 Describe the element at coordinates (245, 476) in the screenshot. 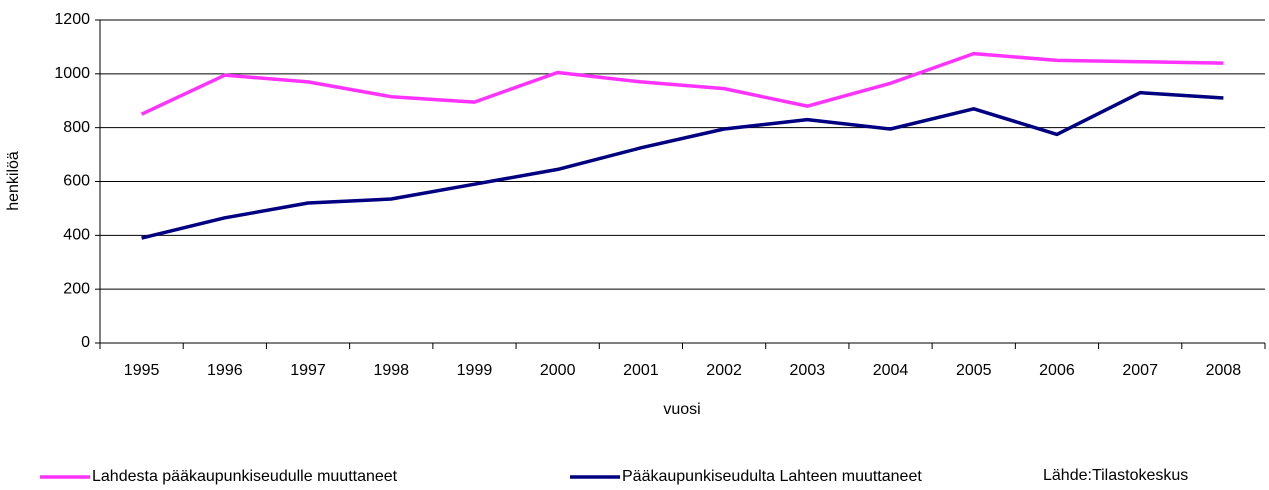

I see `legend-label: Lahdesta pääkaupunkiseudulle muuttaneet` at that location.